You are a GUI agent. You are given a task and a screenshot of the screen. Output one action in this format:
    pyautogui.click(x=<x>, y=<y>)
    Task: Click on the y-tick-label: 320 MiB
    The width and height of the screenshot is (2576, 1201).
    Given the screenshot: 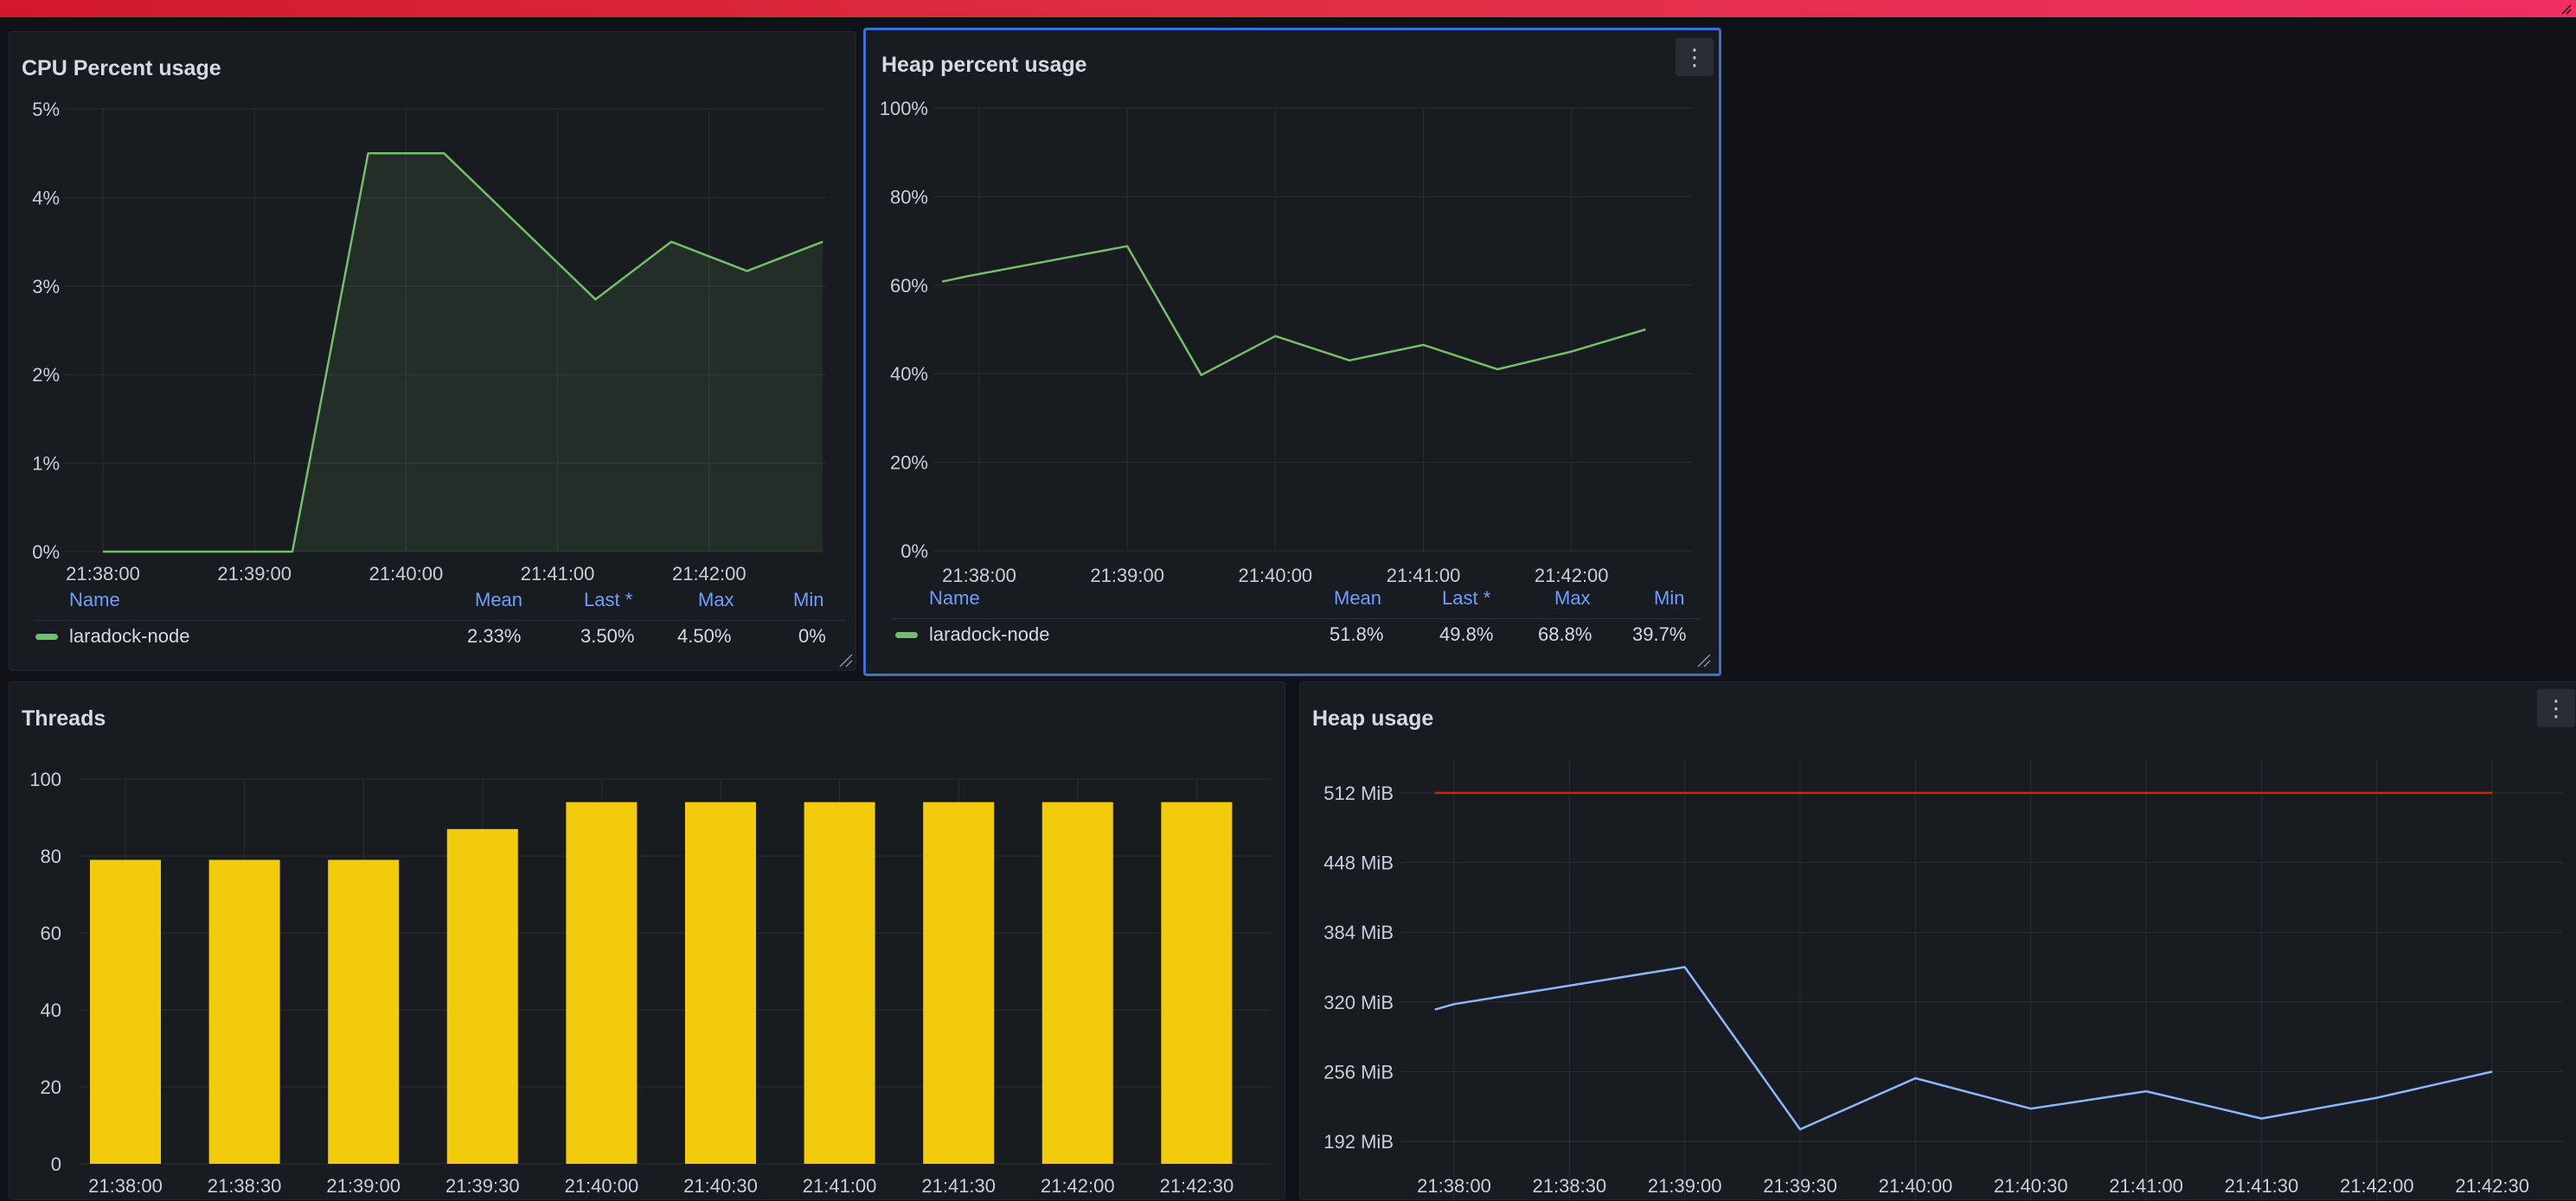 What is the action you would take?
    pyautogui.click(x=1358, y=1003)
    